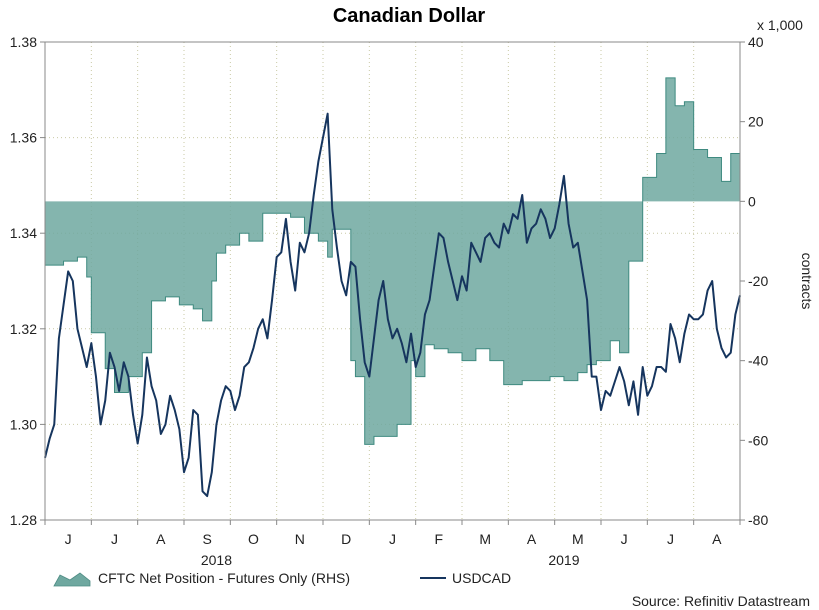 The height and width of the screenshot is (610, 819). I want to click on right-tick-label: 20, so click(756, 122).